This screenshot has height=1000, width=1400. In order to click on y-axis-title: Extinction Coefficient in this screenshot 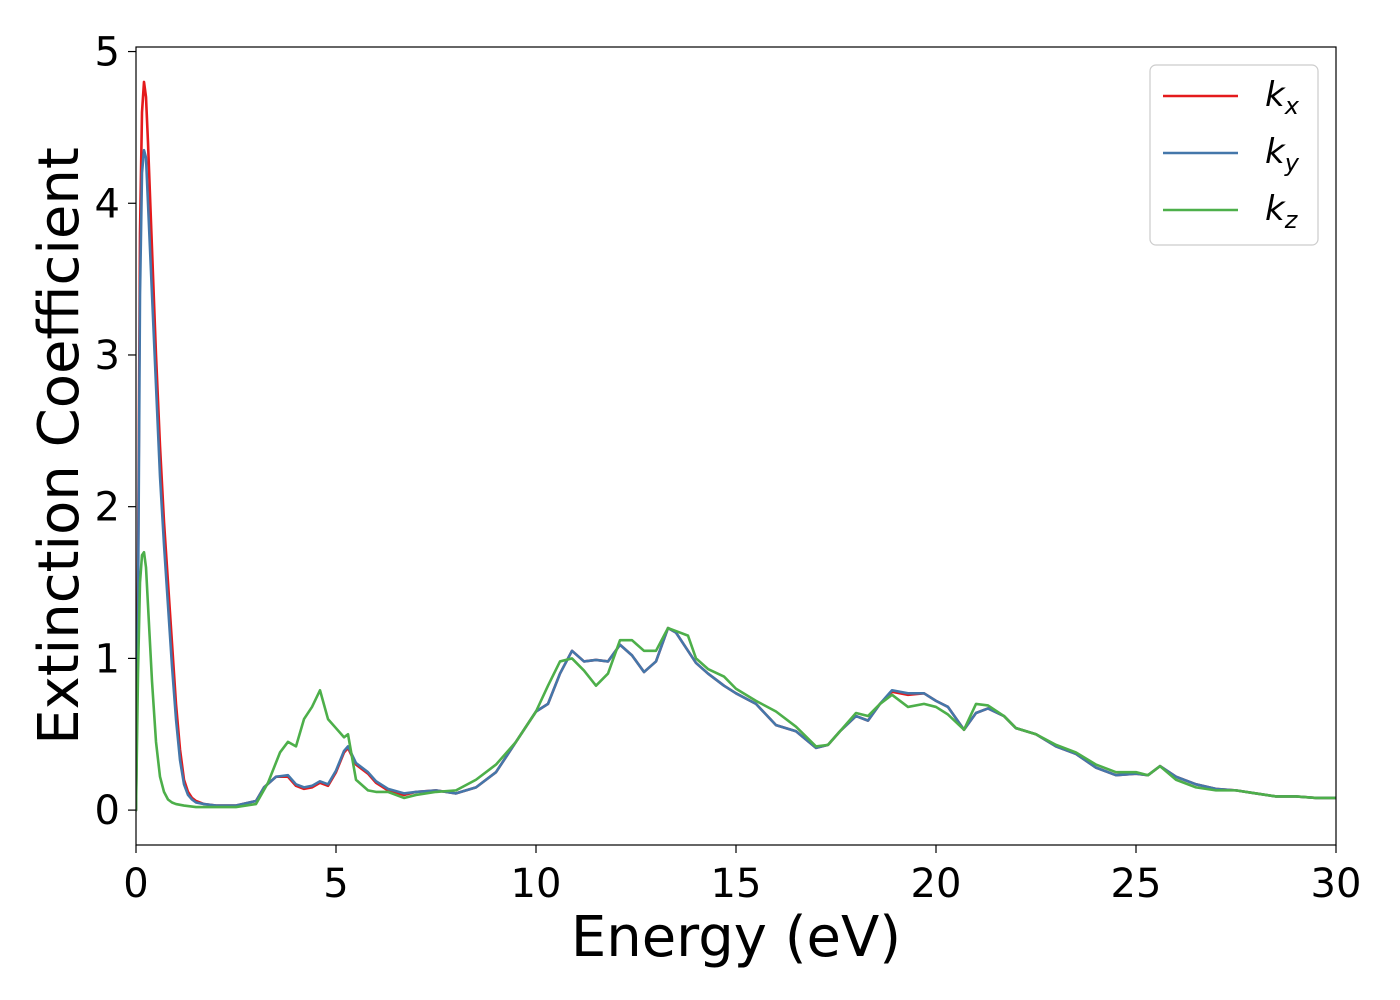, I will do `click(59, 446)`.